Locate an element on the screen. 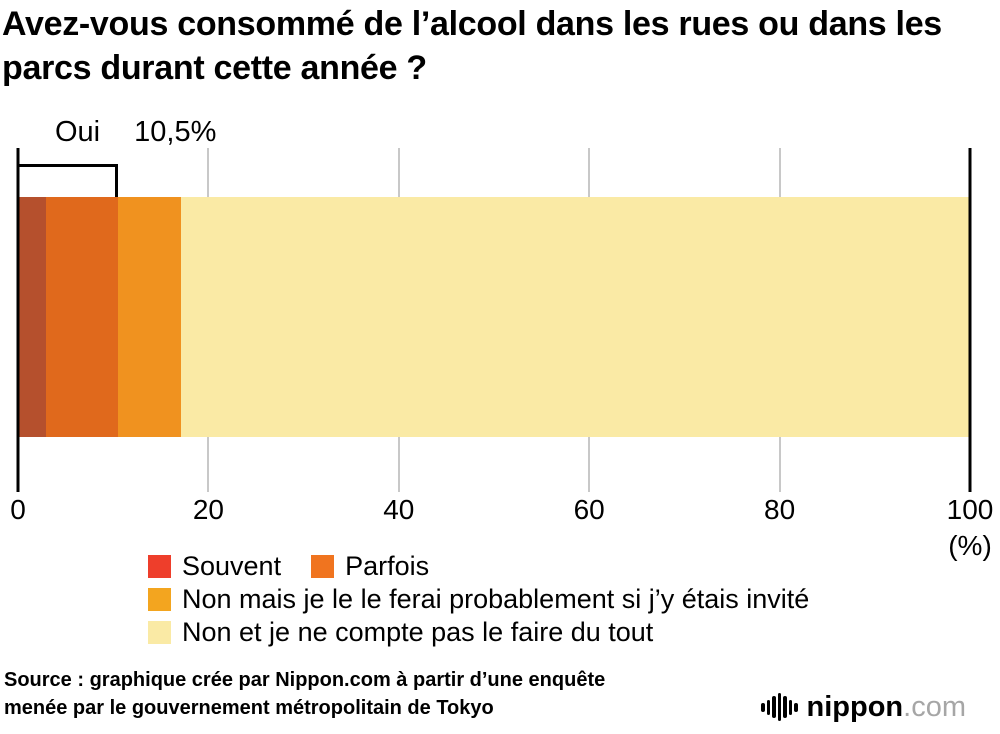  logo-suffix-text: .com is located at coordinates (934, 706).